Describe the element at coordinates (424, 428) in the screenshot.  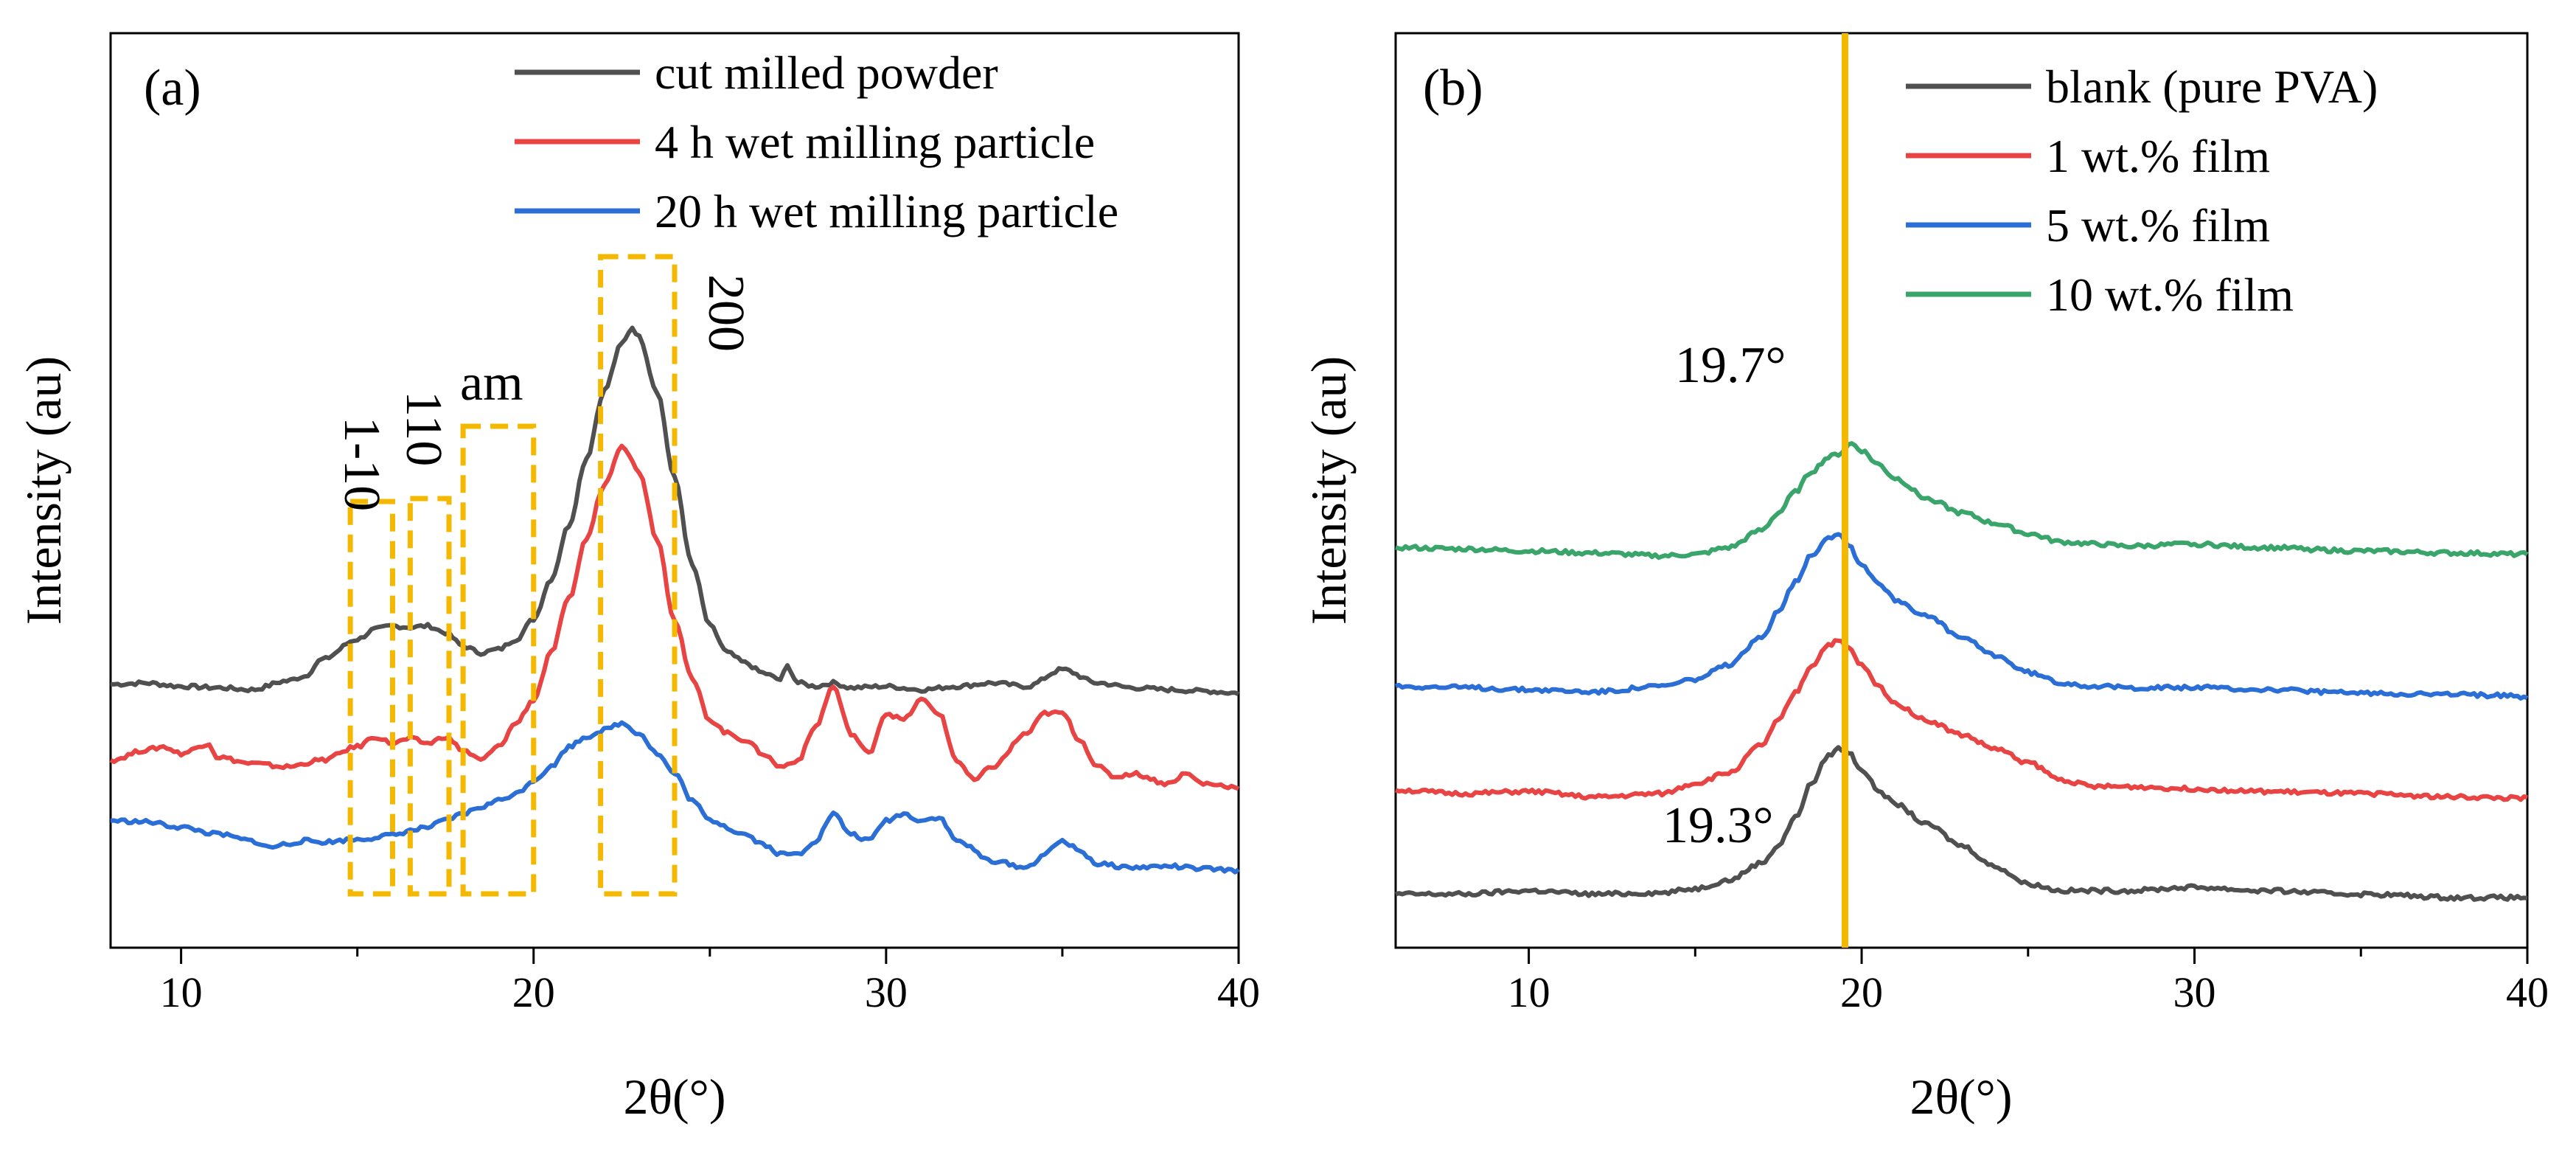
I see `annotation-110: 110` at that location.